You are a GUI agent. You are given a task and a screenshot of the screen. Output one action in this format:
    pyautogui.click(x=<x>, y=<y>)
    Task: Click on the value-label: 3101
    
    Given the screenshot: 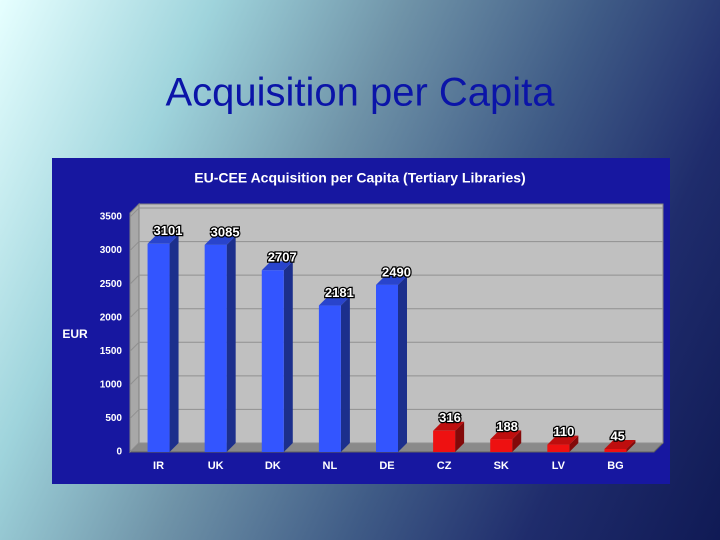 What is the action you would take?
    pyautogui.click(x=168, y=230)
    